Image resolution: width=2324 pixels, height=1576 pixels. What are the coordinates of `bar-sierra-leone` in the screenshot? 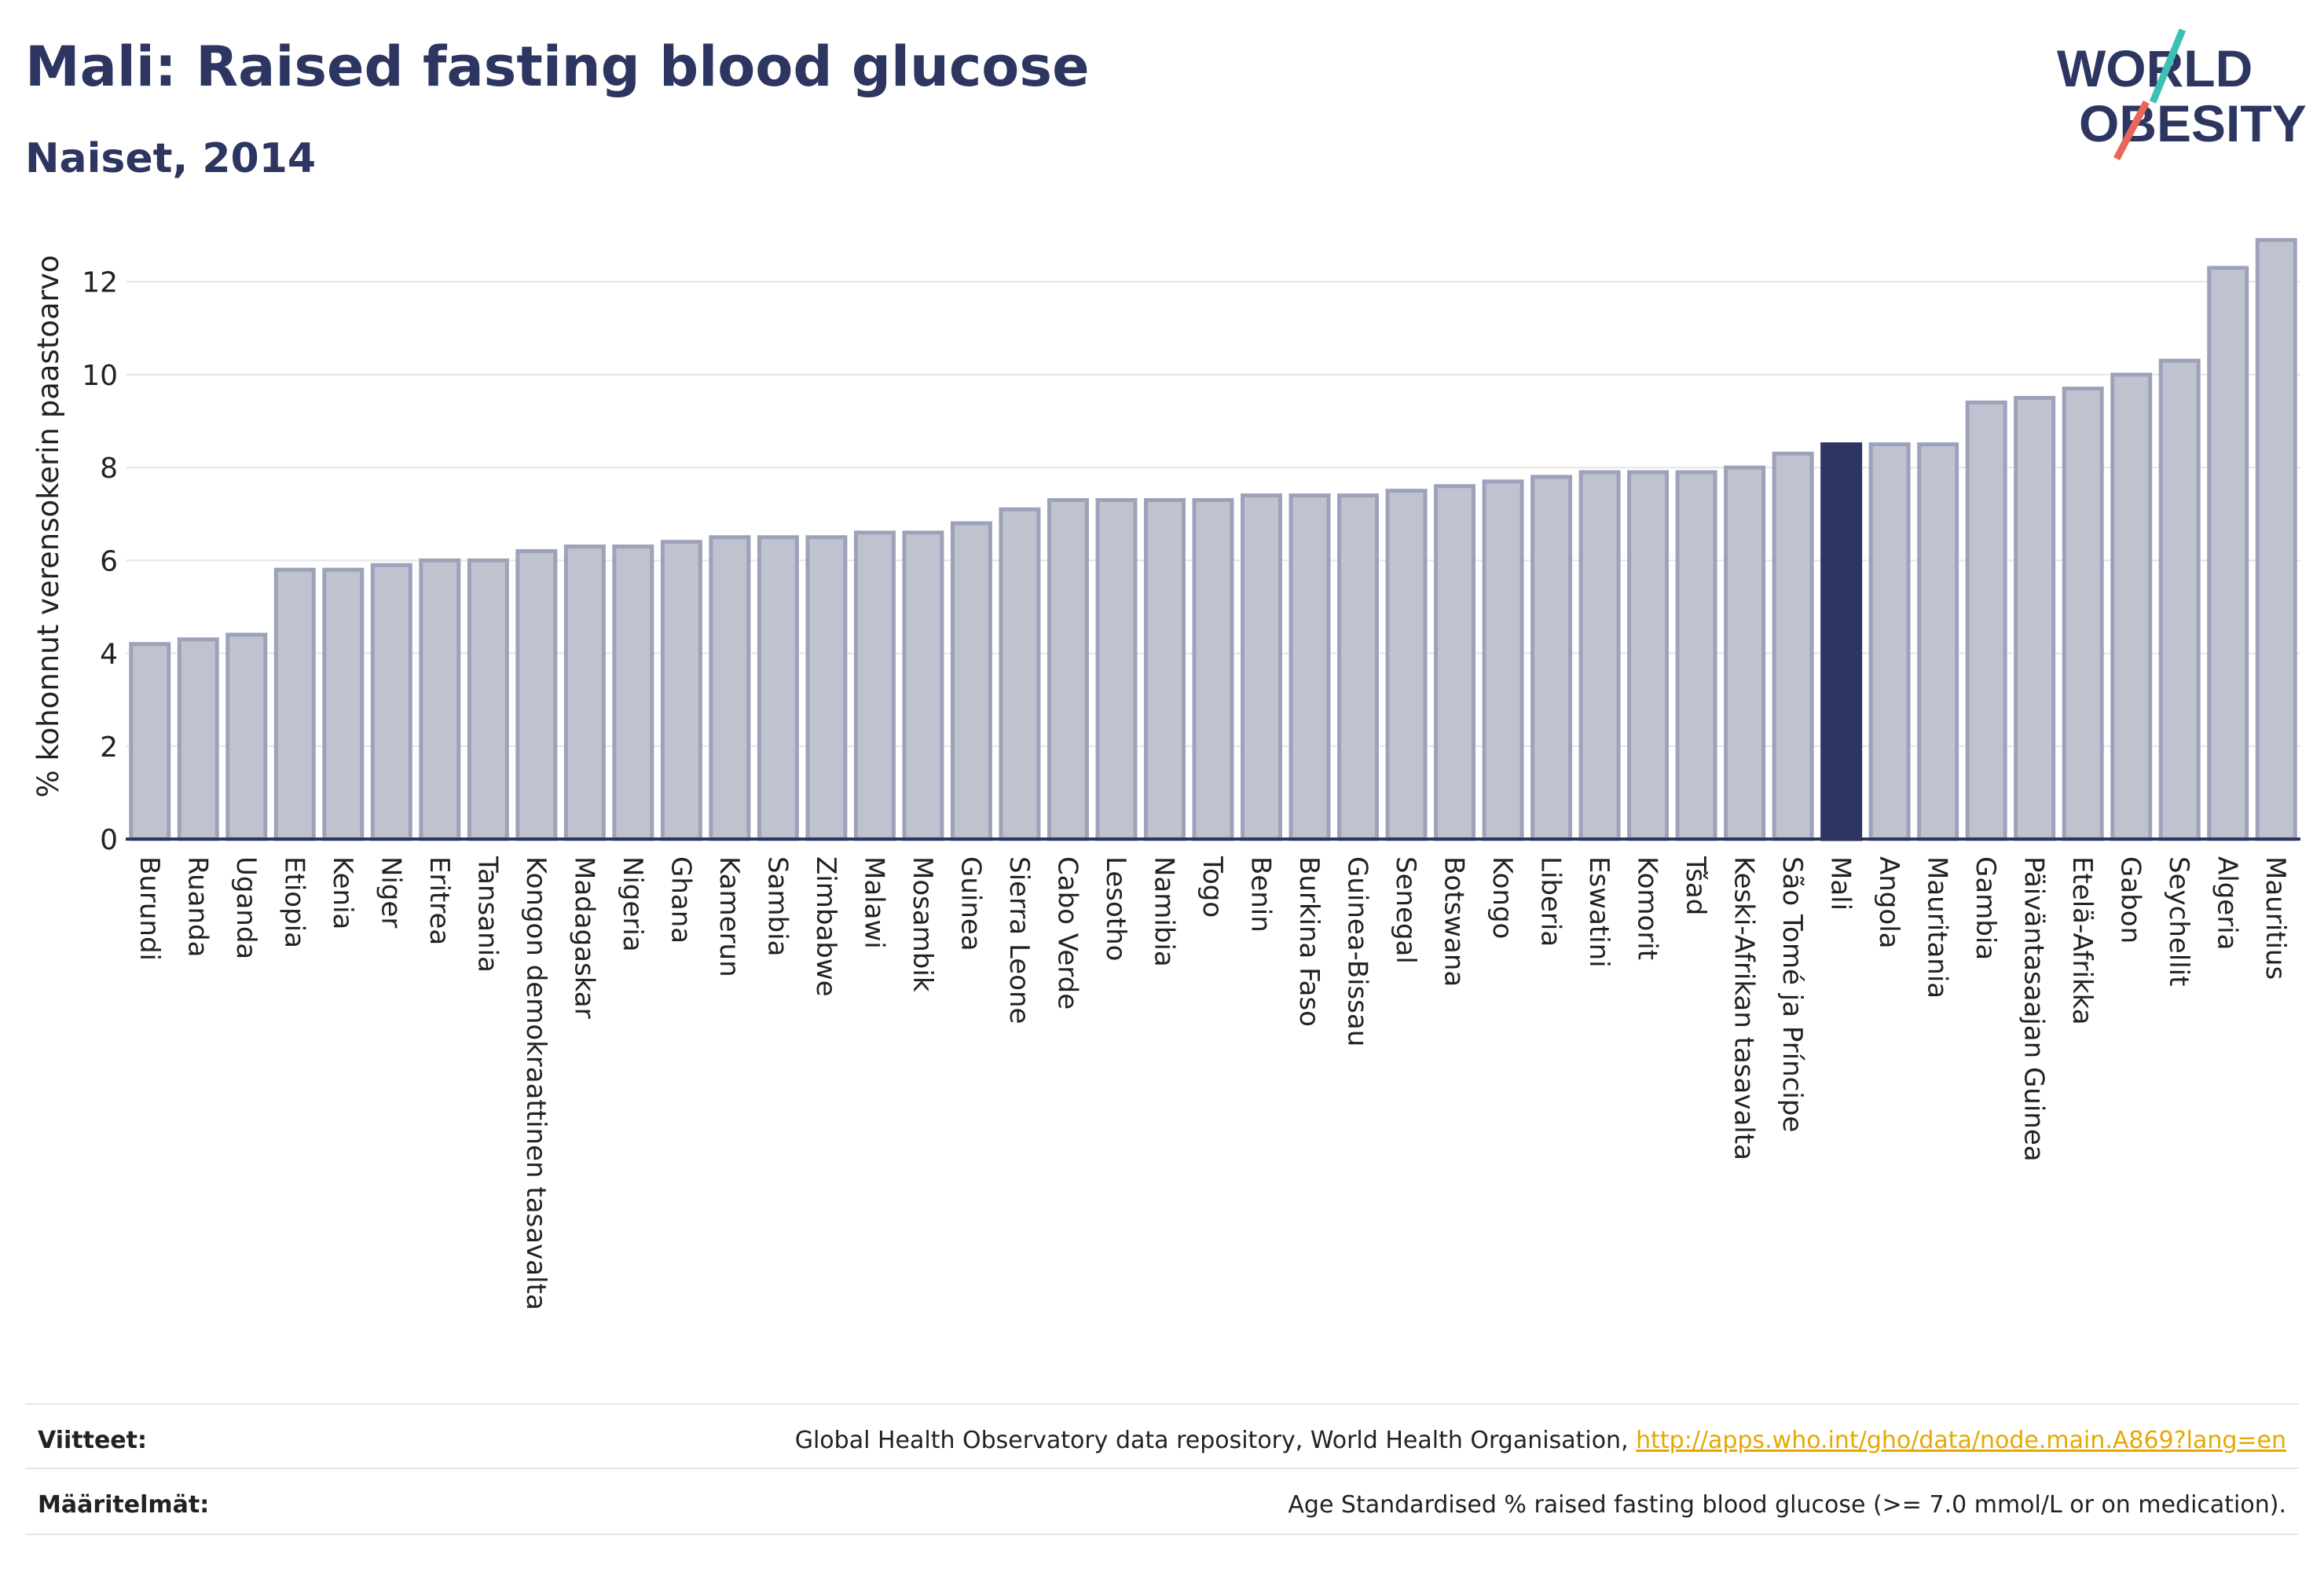 It's located at (1020, 674).